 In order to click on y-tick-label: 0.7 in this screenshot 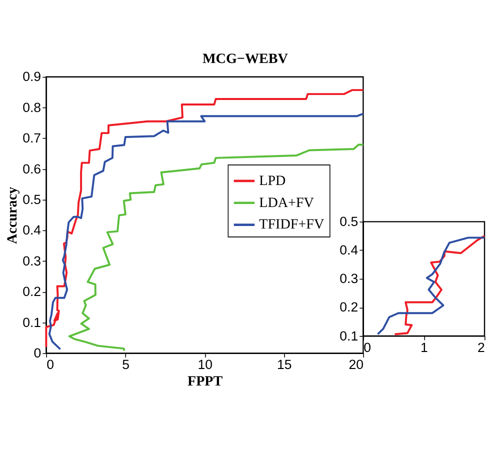, I will do `click(32, 138)`.